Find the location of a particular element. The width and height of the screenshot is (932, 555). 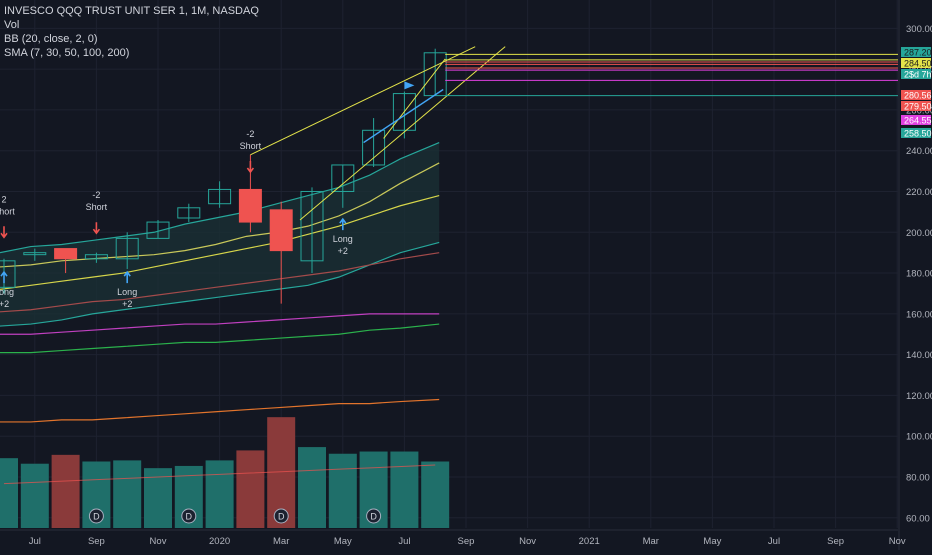

sma-200-line is located at coordinates (220, 410).